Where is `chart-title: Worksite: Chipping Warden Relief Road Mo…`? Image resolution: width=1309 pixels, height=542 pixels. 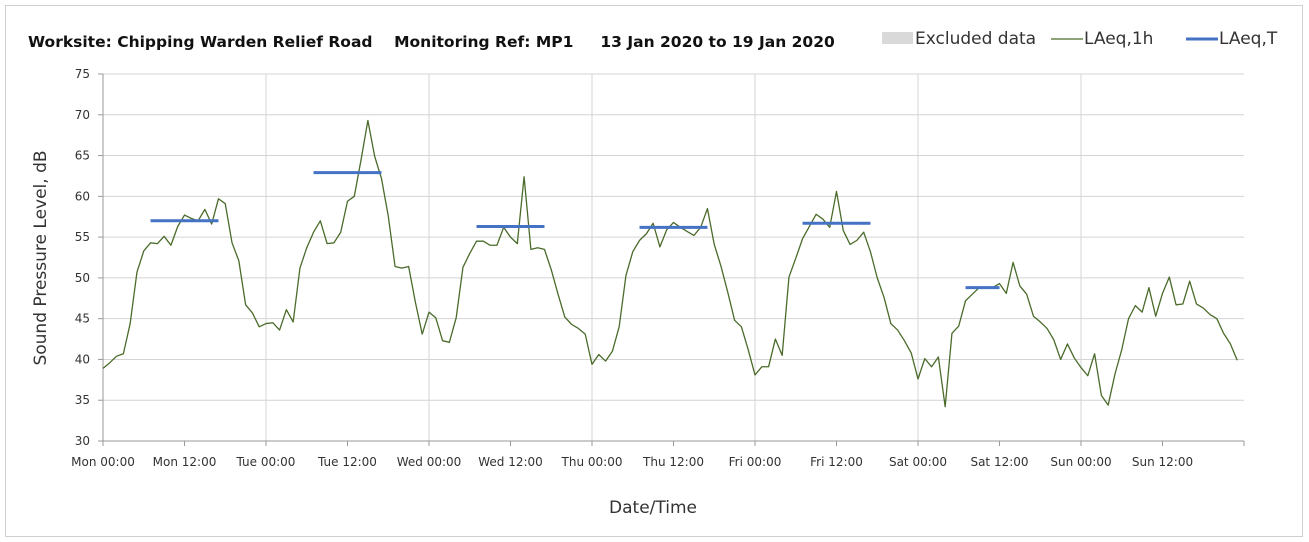
chart-title: Worksite: Chipping Warden Relief Road Mo… is located at coordinates (431, 42).